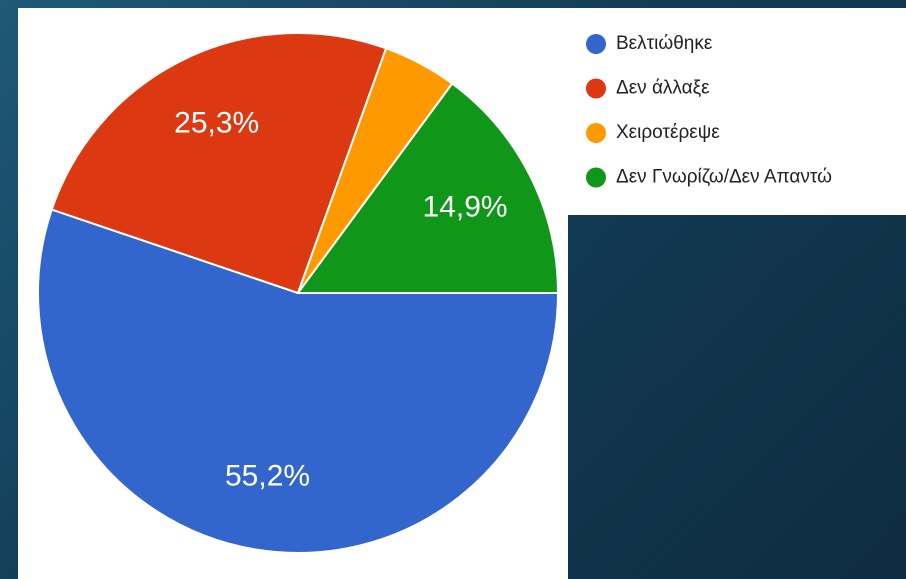  What do you see at coordinates (737, 111) in the screenshot?
I see `legend-panel` at bounding box center [737, 111].